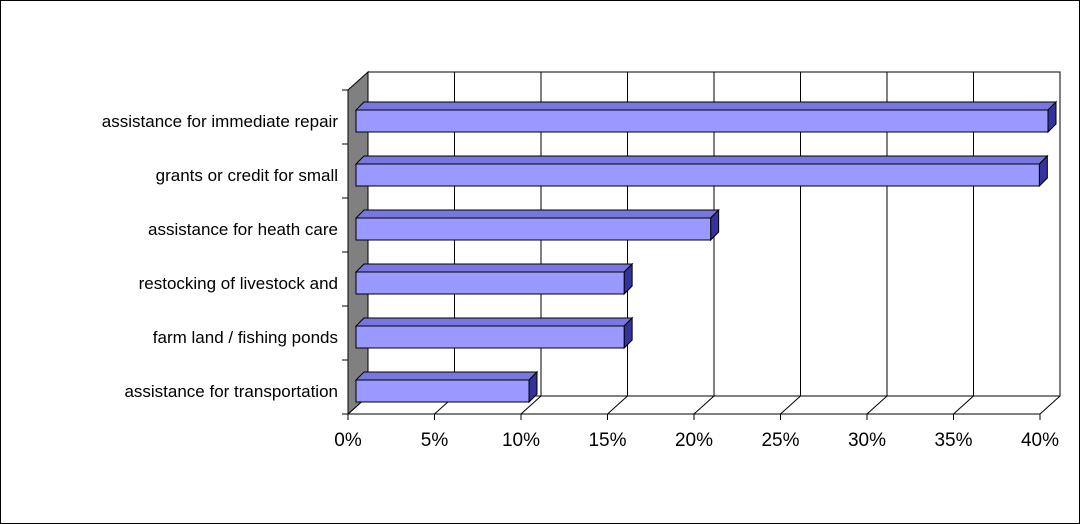 This screenshot has height=524, width=1080. I want to click on category-label: assistance for transportation, so click(231, 391).